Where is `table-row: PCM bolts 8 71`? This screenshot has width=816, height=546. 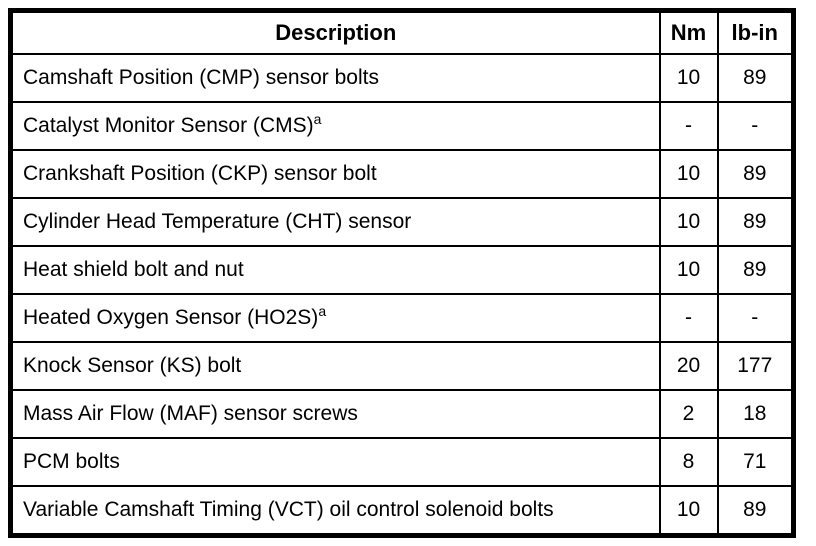 table-row: PCM bolts 8 71 is located at coordinates (402, 462).